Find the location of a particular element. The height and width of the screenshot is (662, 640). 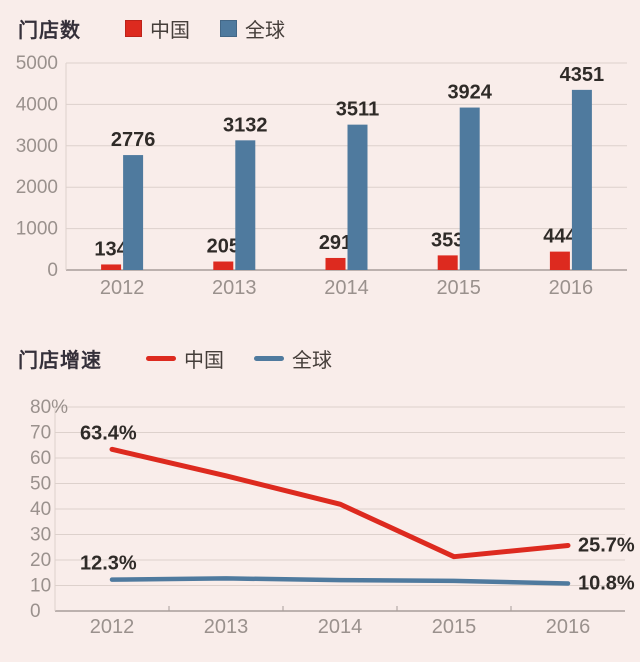

store-count-title: 门店数 is located at coordinates (49, 30).